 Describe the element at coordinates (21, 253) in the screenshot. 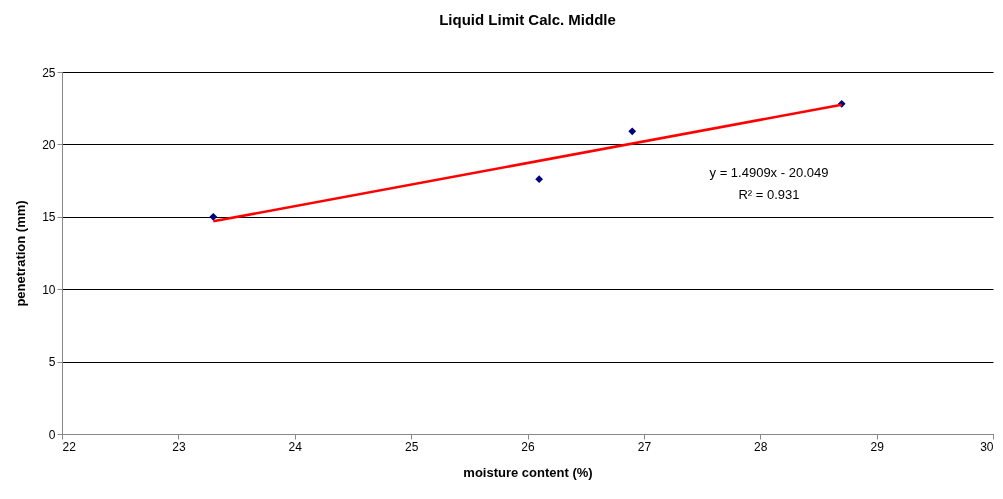

I see `y-axis-title: penetration (mm)` at that location.